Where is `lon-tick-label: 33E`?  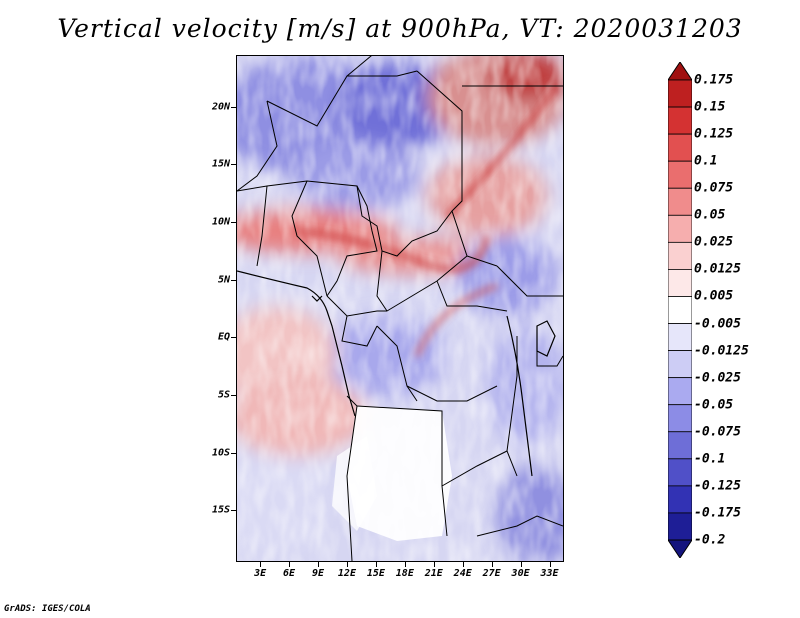
lon-tick-label: 33E is located at coordinates (549, 573).